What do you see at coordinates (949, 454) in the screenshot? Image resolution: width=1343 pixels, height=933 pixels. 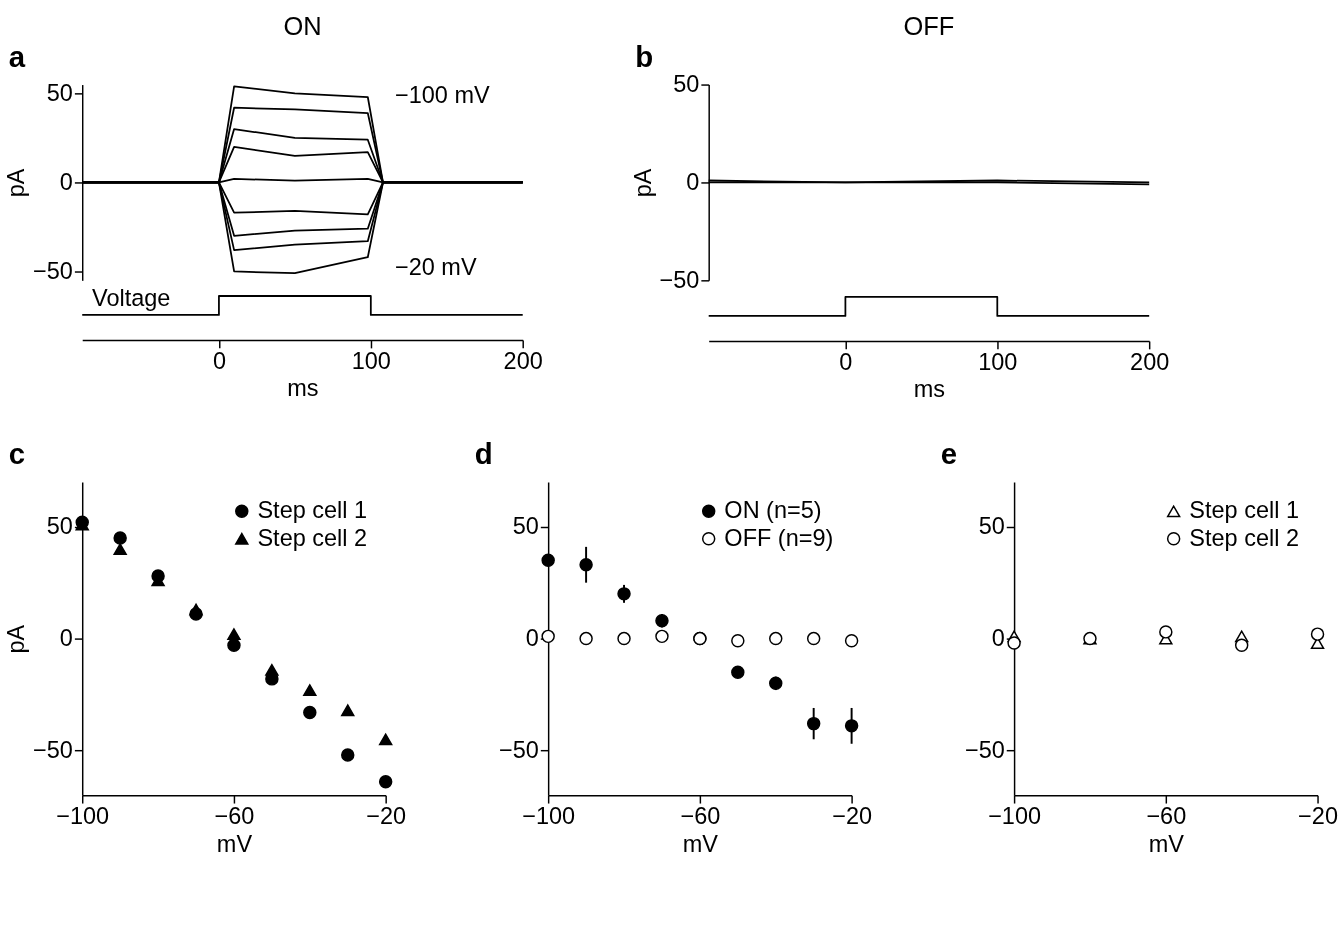 I see `text: e` at bounding box center [949, 454].